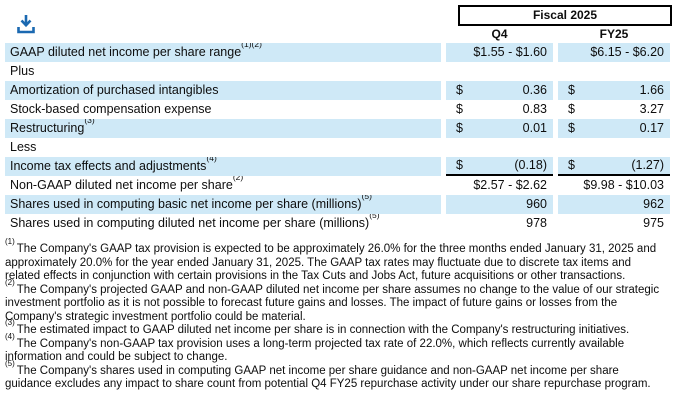 Image resolution: width=674 pixels, height=408 pixels. What do you see at coordinates (614, 166) in the screenshot?
I see `fy25-value: $ (1.27)` at bounding box center [614, 166].